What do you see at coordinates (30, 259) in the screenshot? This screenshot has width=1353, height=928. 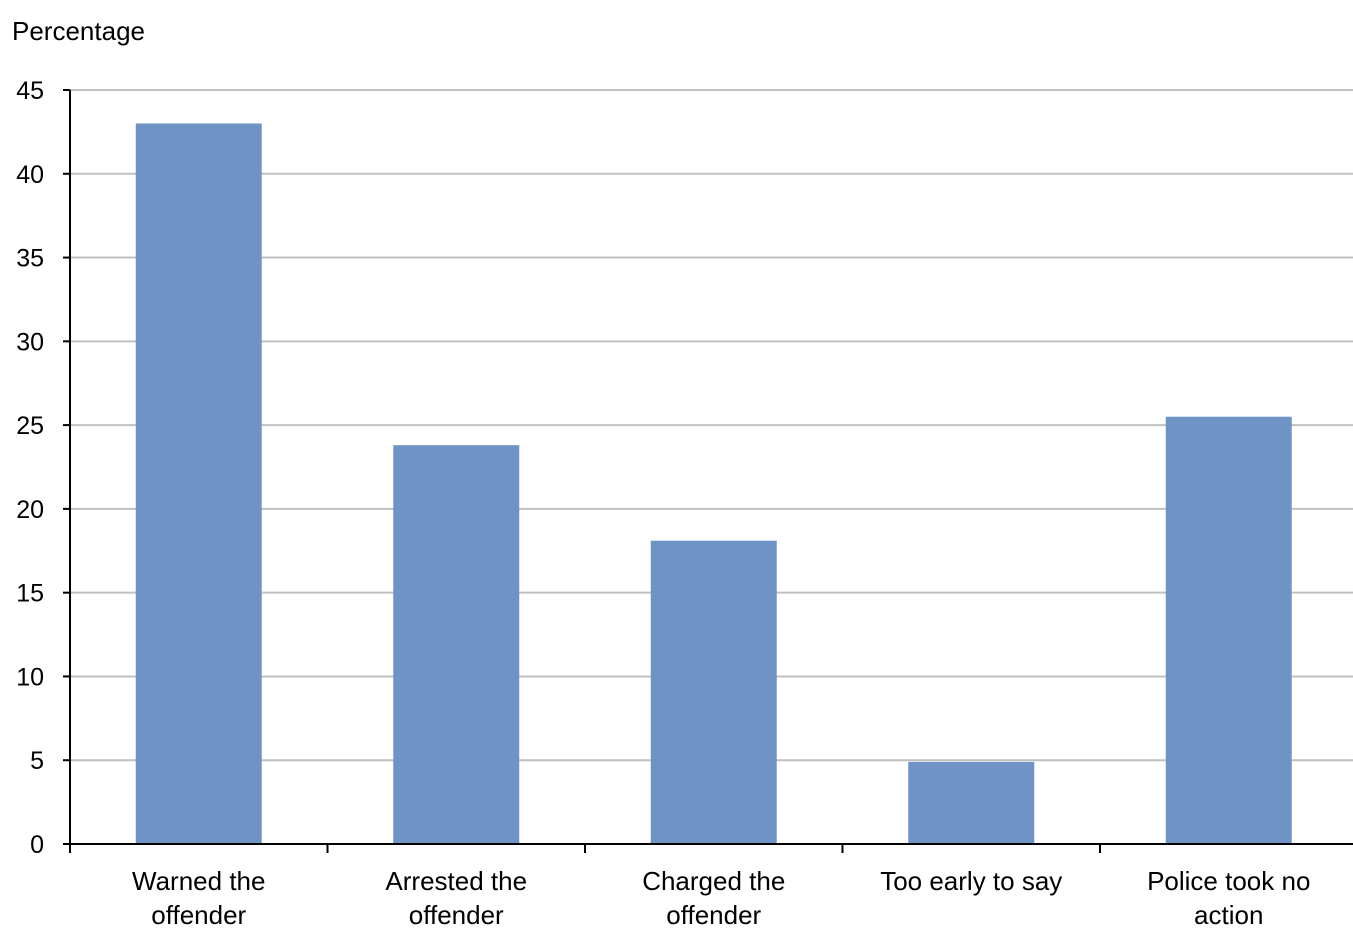 I see `y-tick-label: 35` at bounding box center [30, 259].